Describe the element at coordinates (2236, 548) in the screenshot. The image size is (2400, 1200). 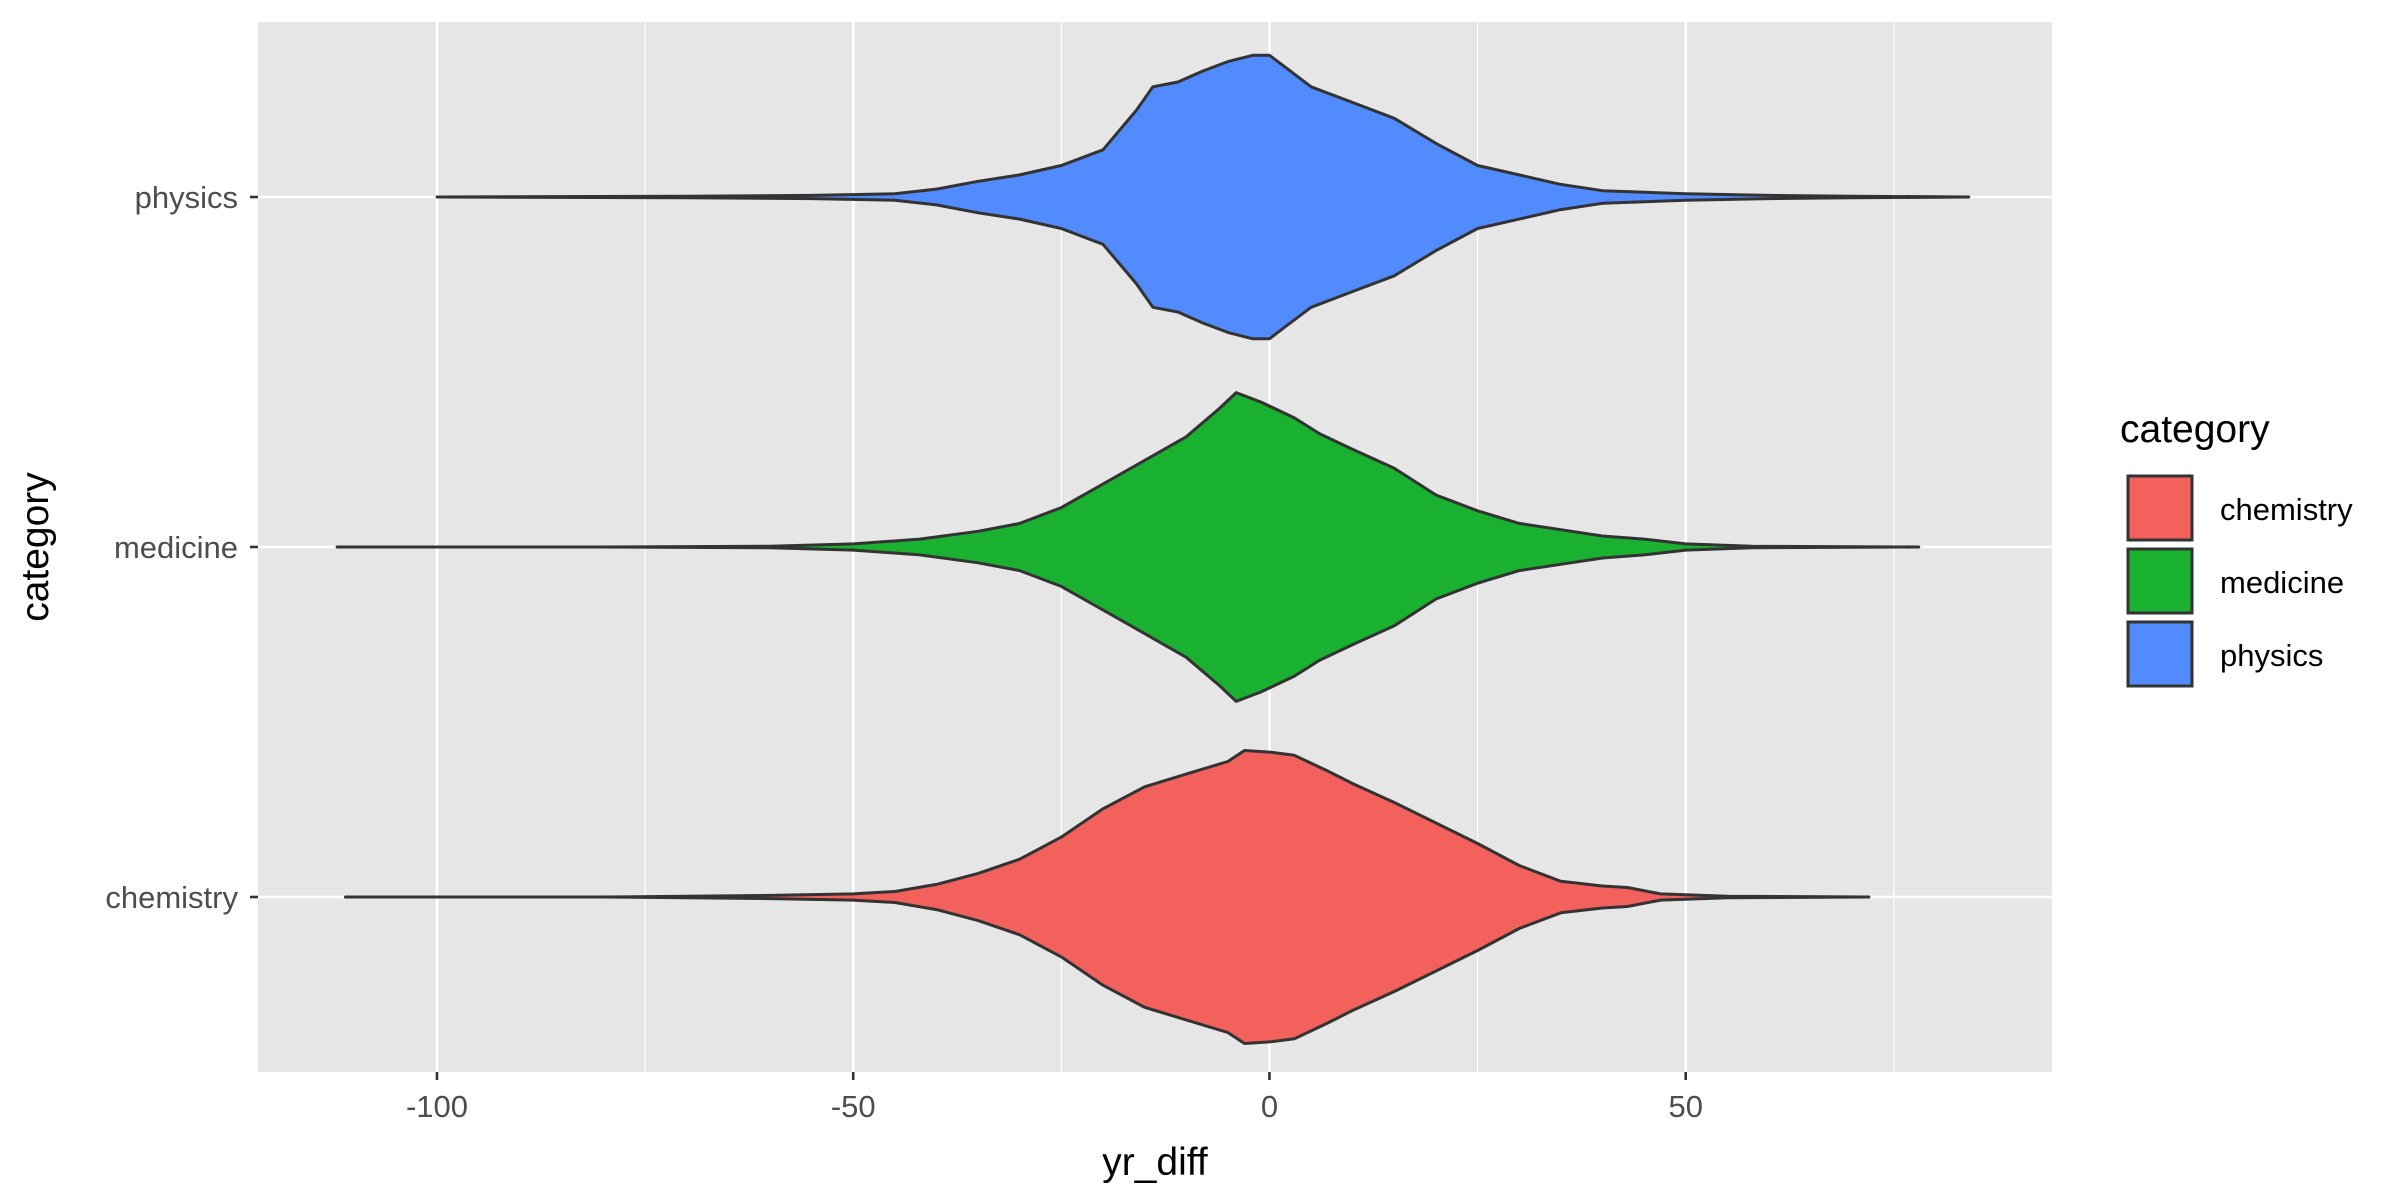
I see `legend: category chemistry medicine physics` at that location.